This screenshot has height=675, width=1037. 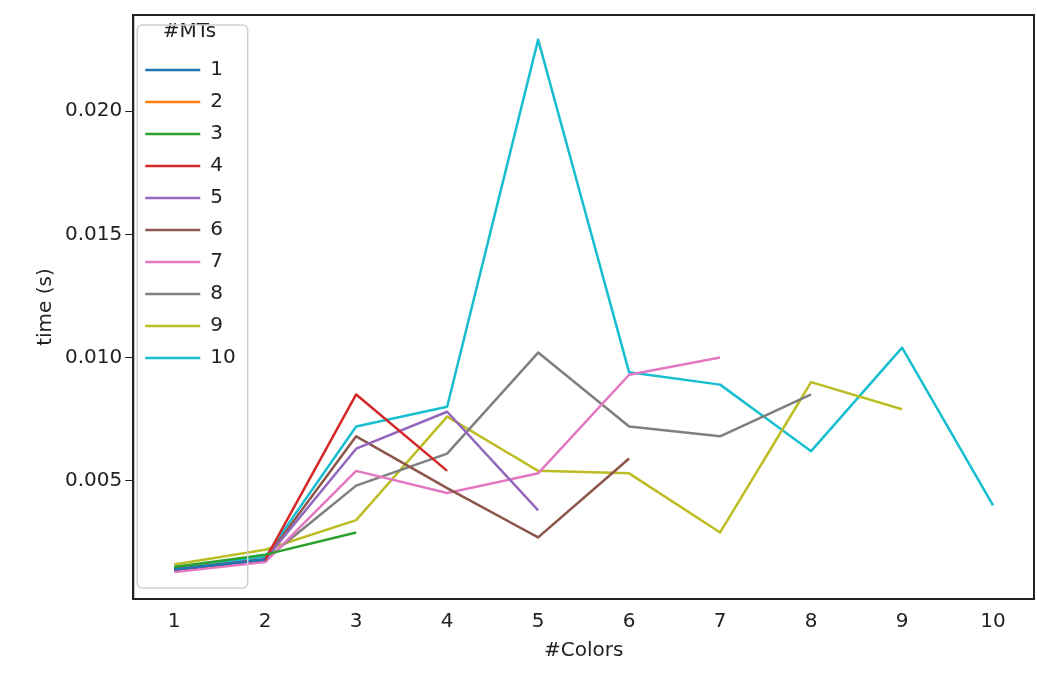 What do you see at coordinates (265, 620) in the screenshot?
I see `x-tick-label: 2` at bounding box center [265, 620].